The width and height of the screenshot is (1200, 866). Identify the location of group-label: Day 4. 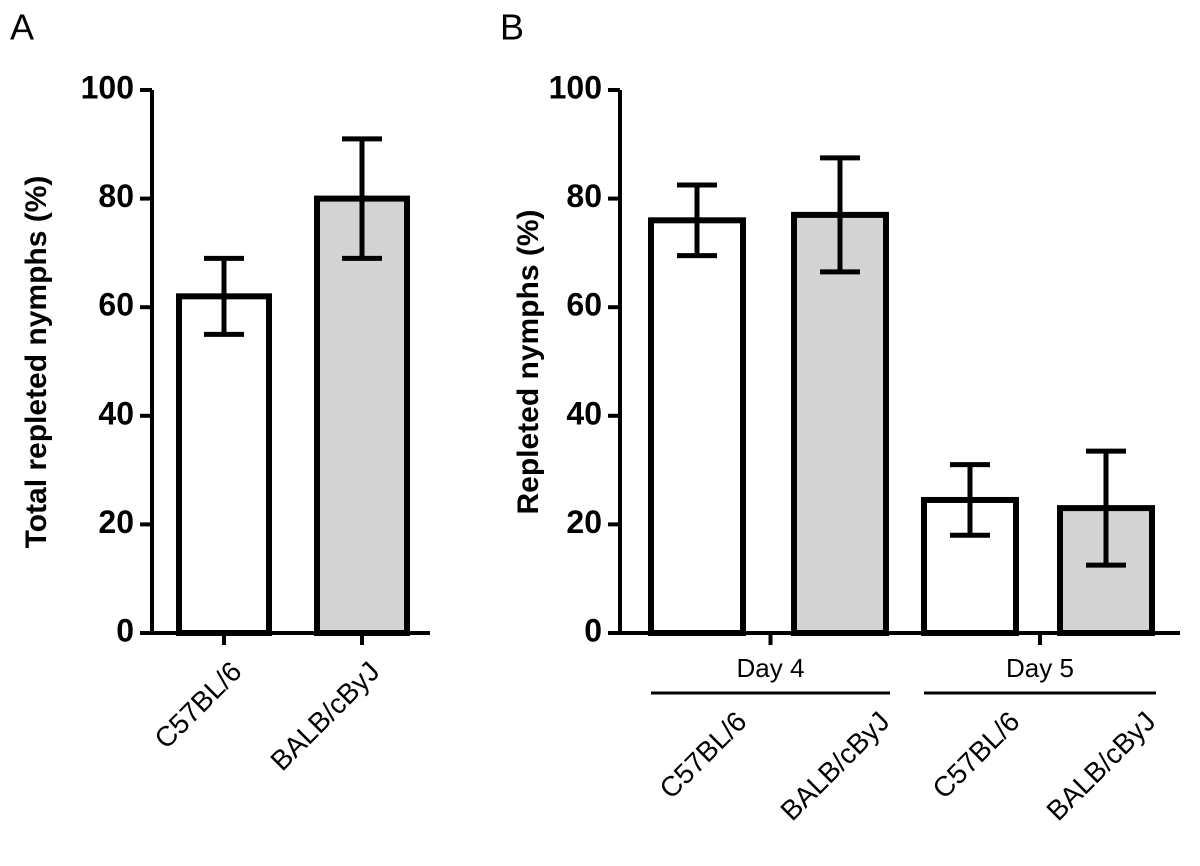
(771, 668).